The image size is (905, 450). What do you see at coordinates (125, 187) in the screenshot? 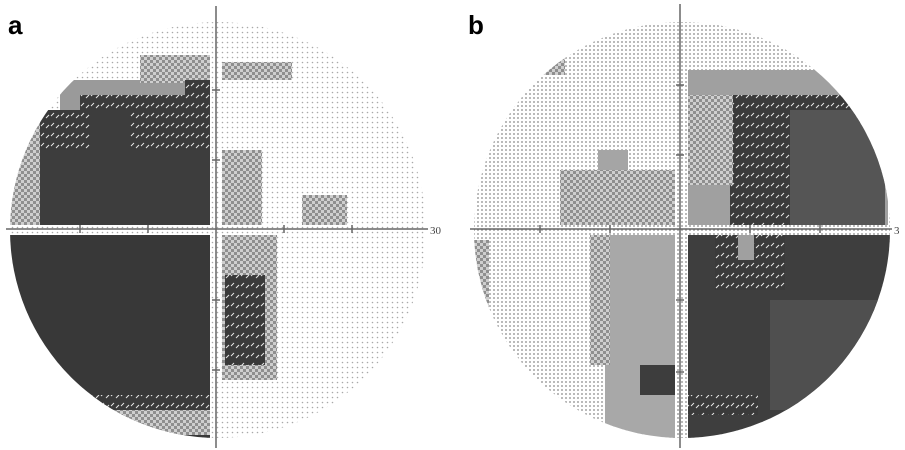
I see `panel-a-dense-core-upper` at bounding box center [125, 187].